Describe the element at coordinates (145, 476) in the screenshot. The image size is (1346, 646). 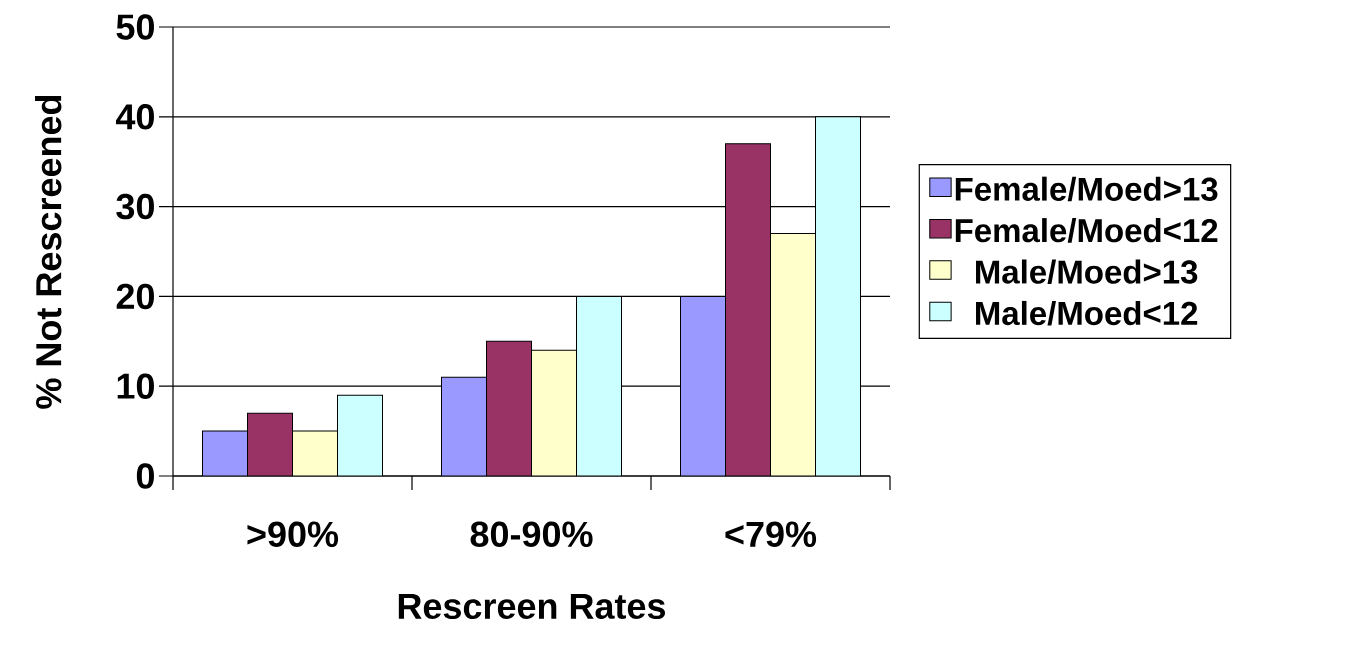
I see `y-tick-label: 0` at that location.